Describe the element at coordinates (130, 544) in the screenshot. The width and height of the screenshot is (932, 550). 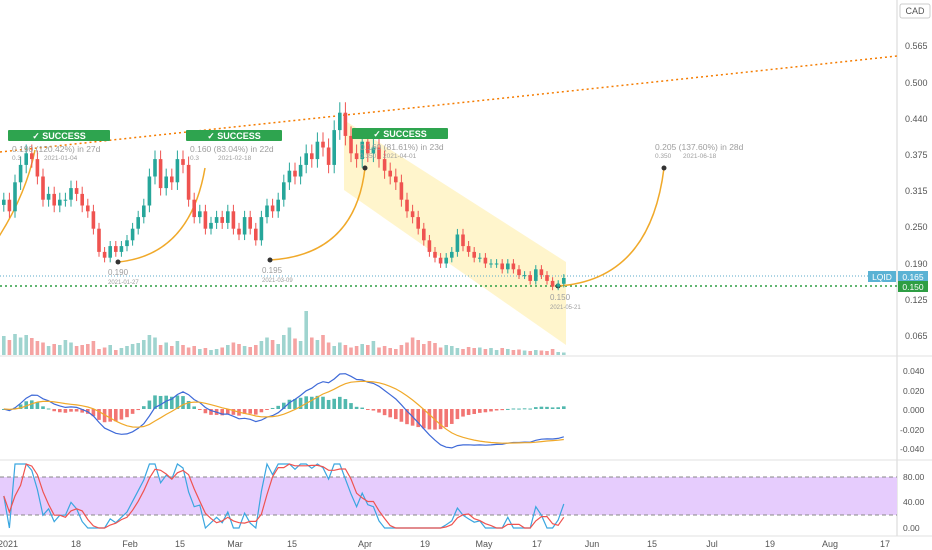
I see `time-tick-2: Feb` at that location.